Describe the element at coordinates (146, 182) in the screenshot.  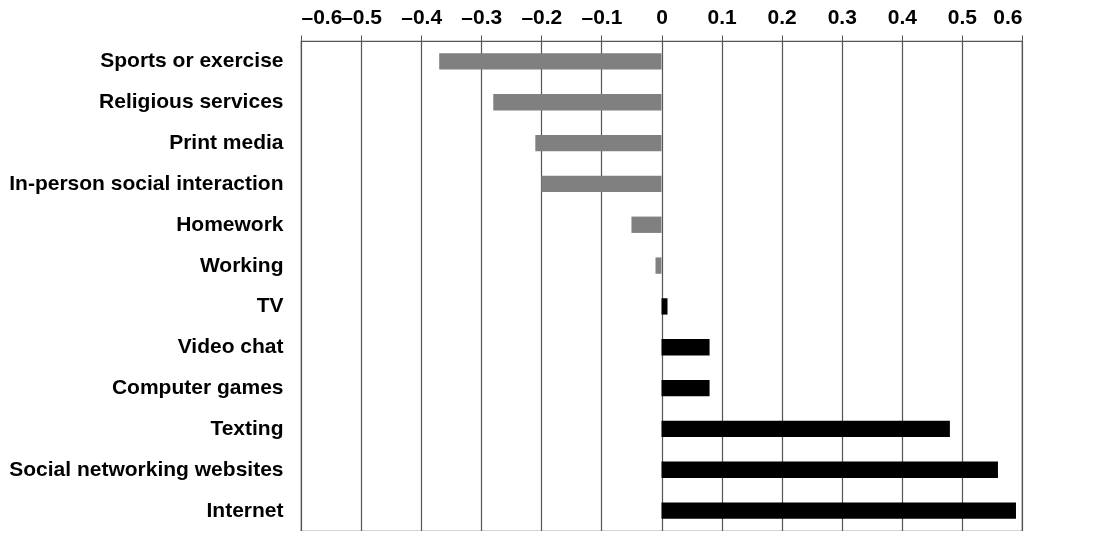
I see `y-tick-label: In-person social interaction` at that location.